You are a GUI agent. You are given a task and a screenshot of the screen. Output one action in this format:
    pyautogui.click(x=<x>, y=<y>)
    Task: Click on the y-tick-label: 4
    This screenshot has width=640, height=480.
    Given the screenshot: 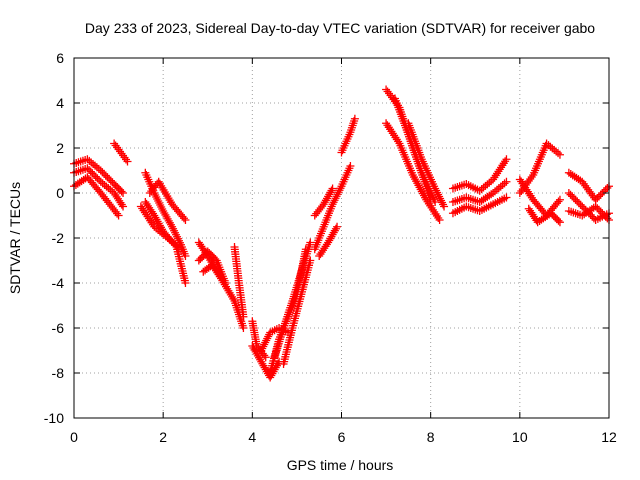 What is the action you would take?
    pyautogui.click(x=60, y=103)
    